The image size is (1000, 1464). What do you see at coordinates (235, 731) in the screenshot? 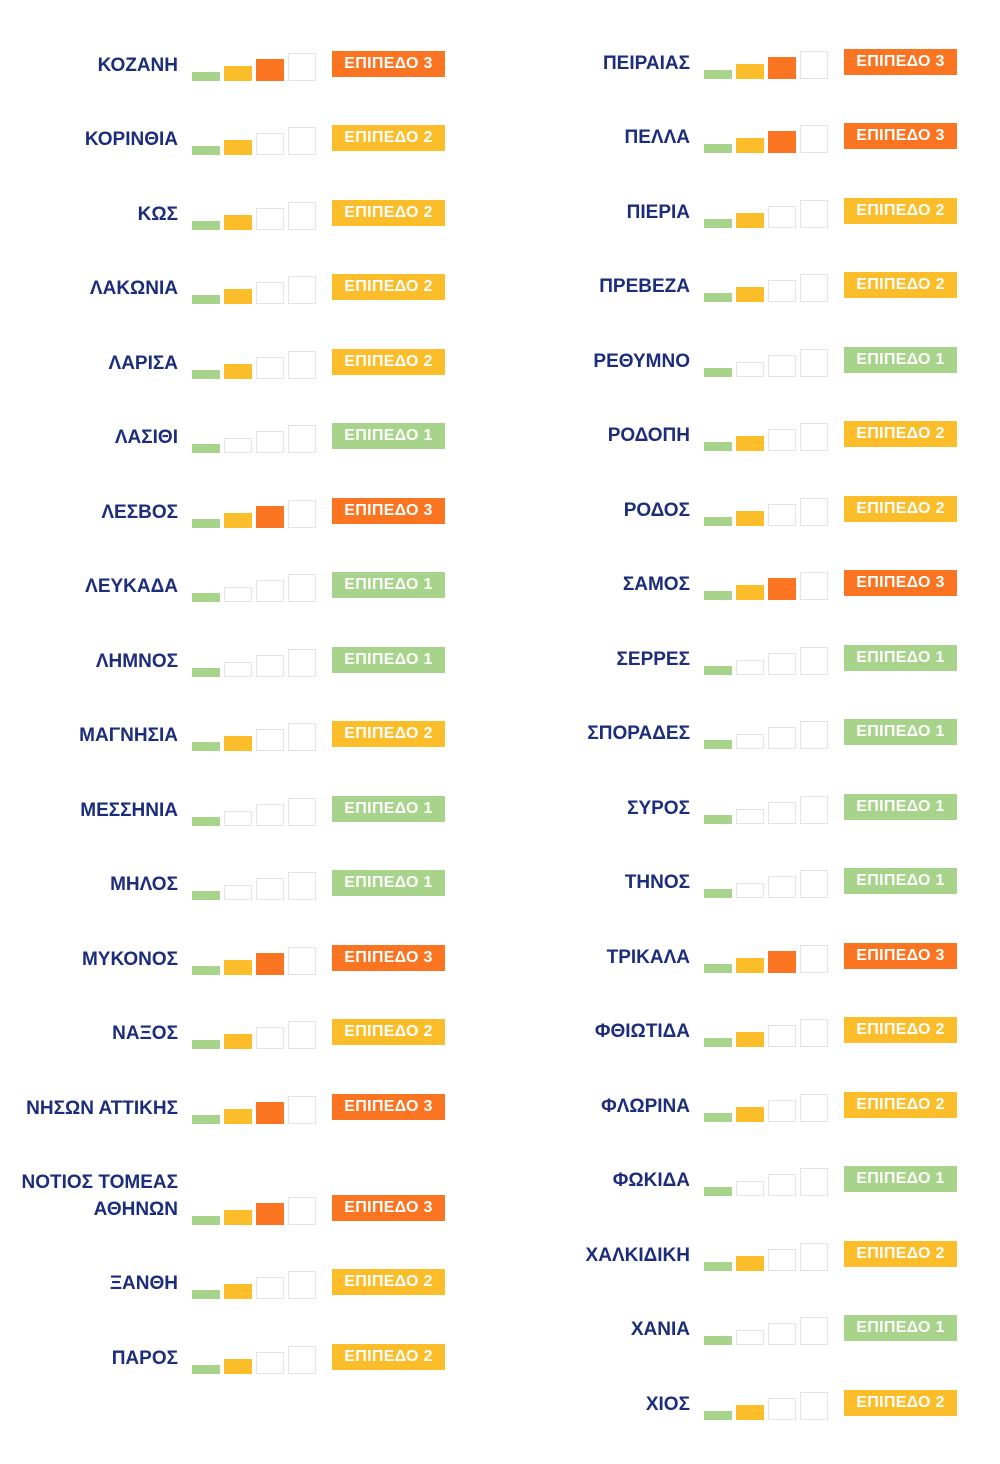
I see `region-row: ΜΑΓΝΗΣΙΑ ΕΠΙΠΕΔΟ 2` at bounding box center [235, 731].